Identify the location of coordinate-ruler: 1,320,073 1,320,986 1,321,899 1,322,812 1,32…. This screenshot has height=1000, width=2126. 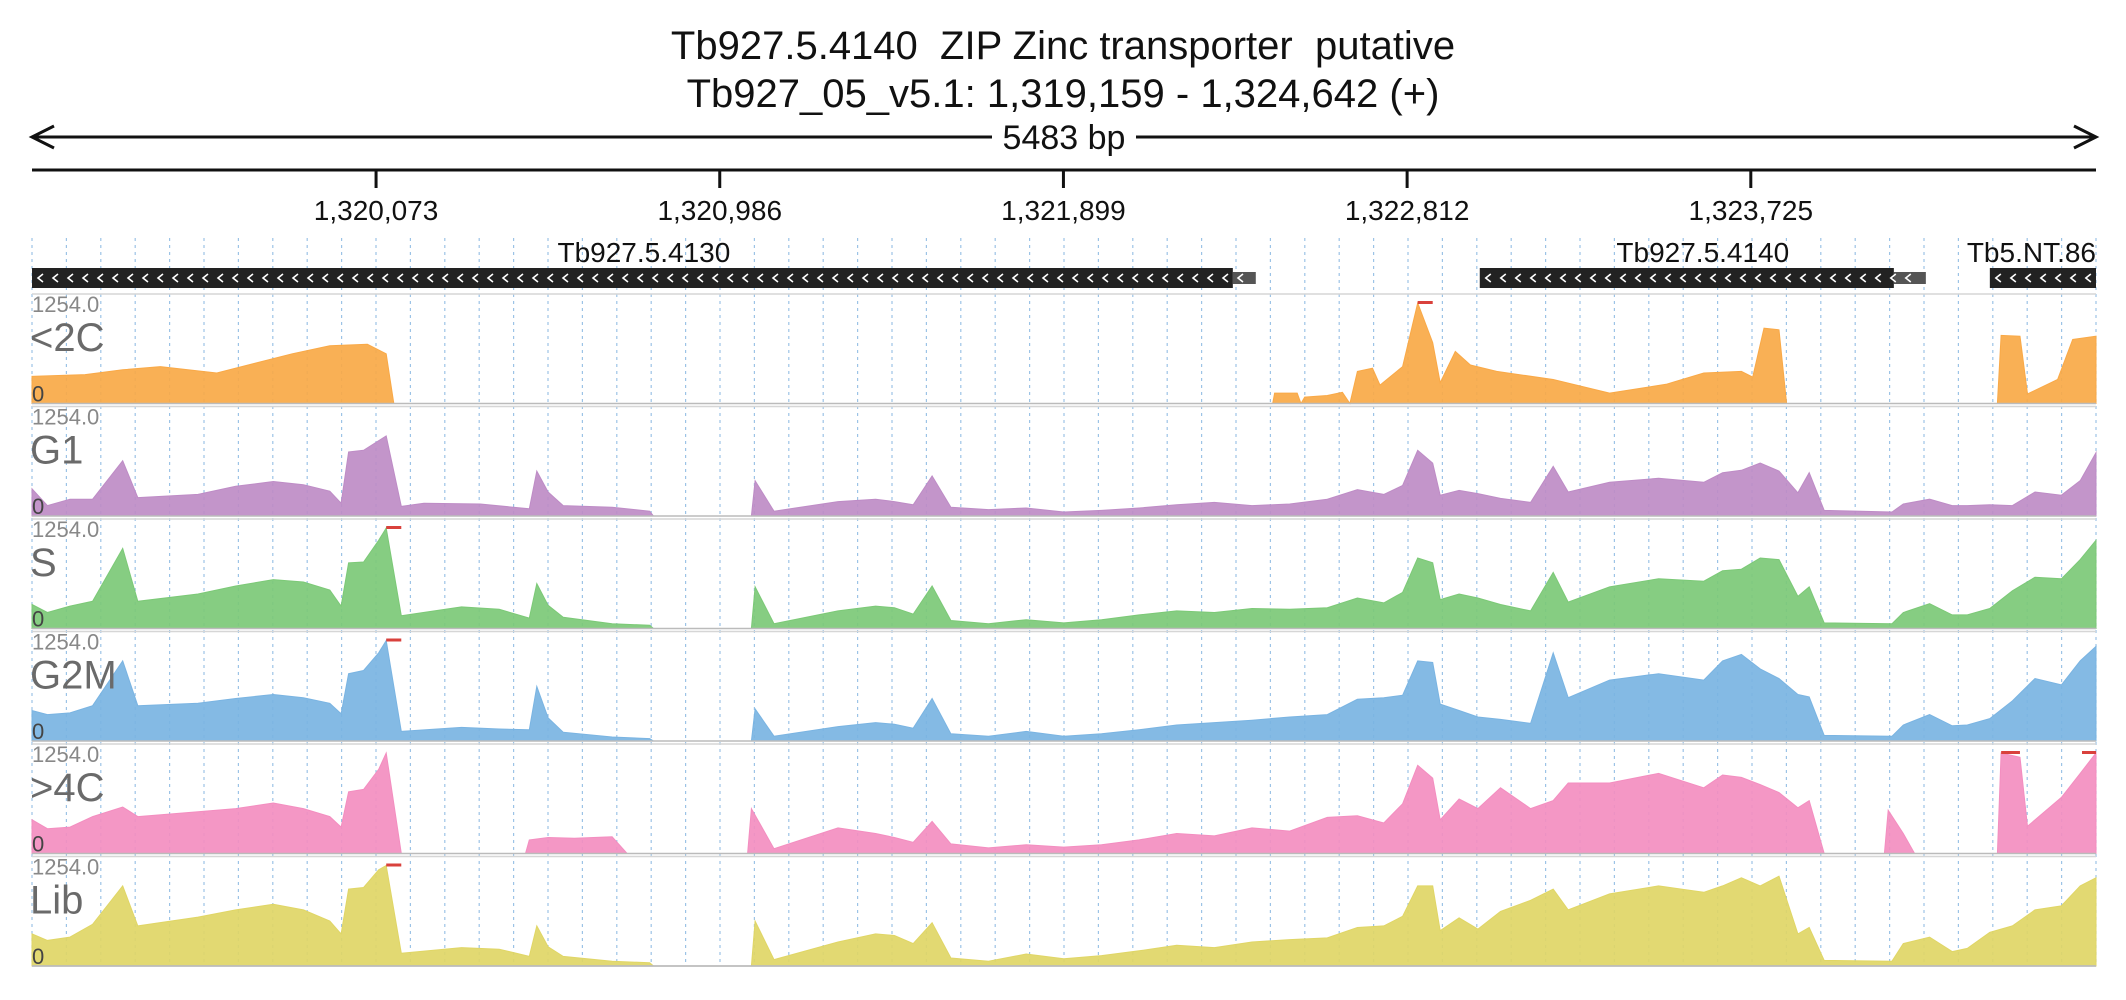
(1064, 197).